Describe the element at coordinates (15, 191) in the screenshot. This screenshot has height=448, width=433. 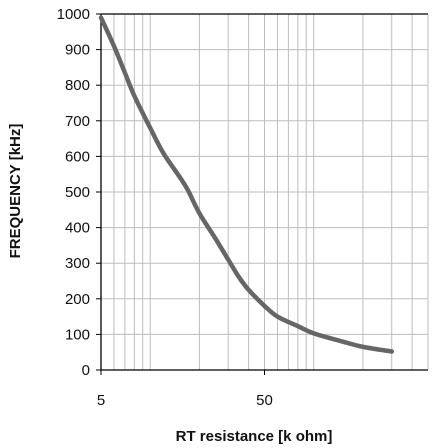
I see `y-axis-title: FREQUENCY [kHz]` at that location.